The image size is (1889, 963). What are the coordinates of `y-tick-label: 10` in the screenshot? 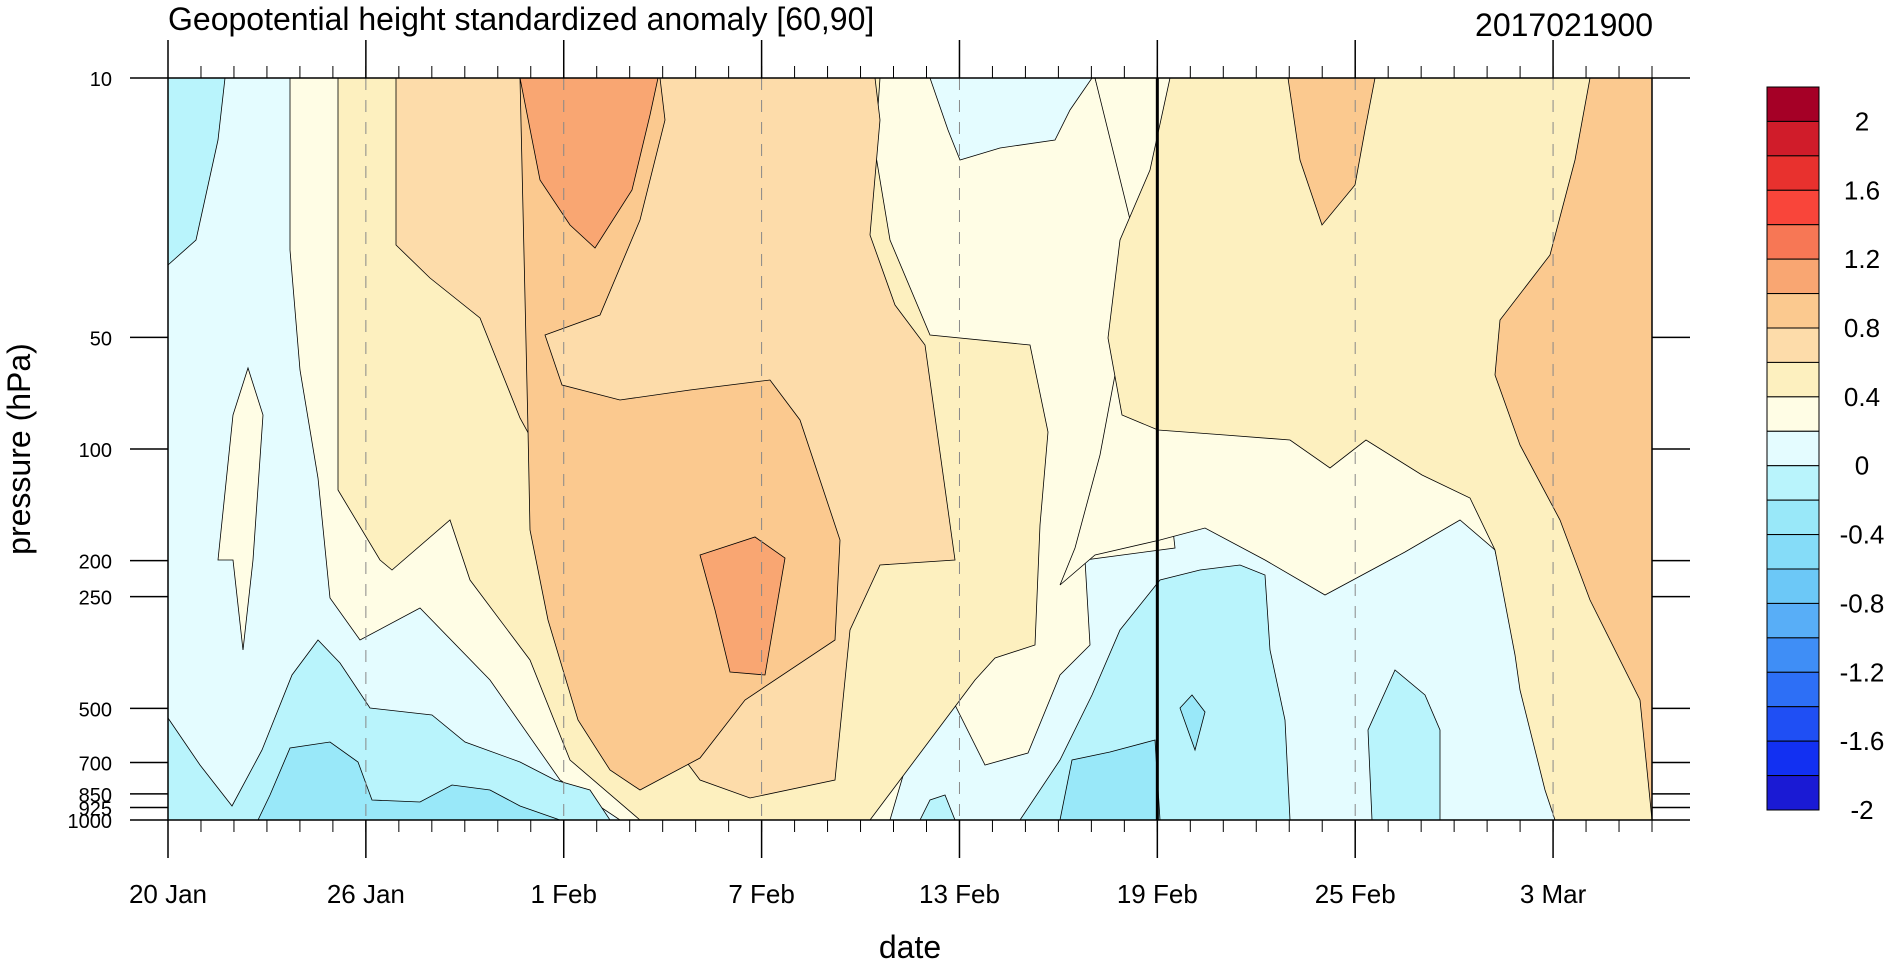 It's located at (101, 80).